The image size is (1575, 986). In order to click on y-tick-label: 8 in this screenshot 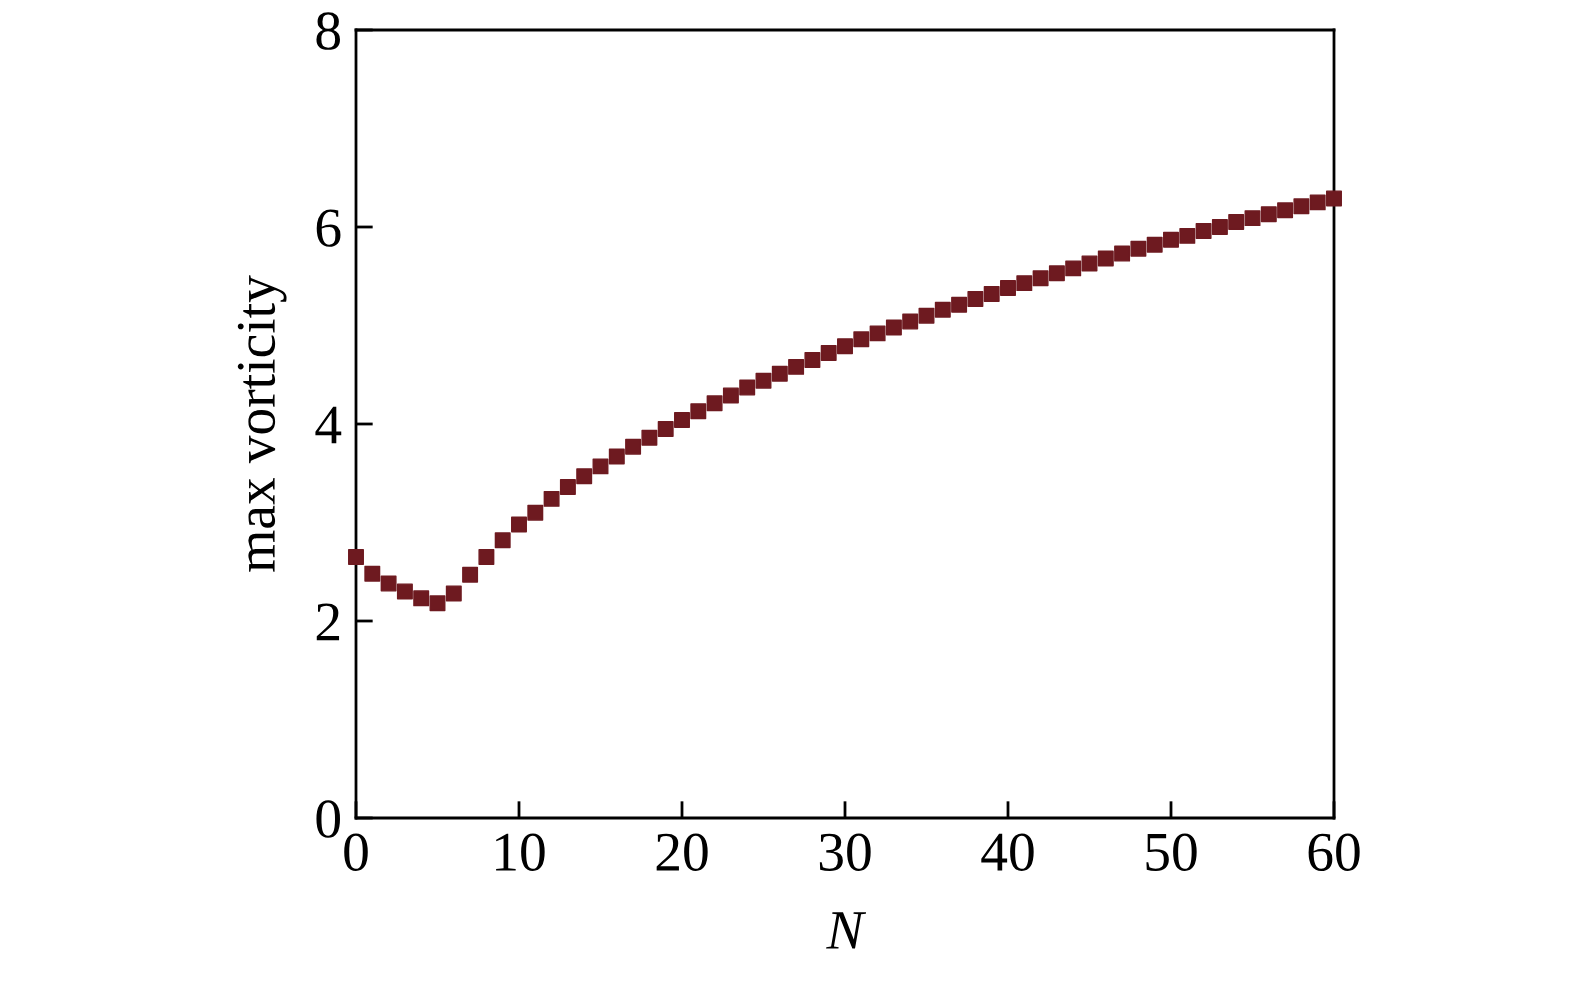, I will do `click(328, 31)`.